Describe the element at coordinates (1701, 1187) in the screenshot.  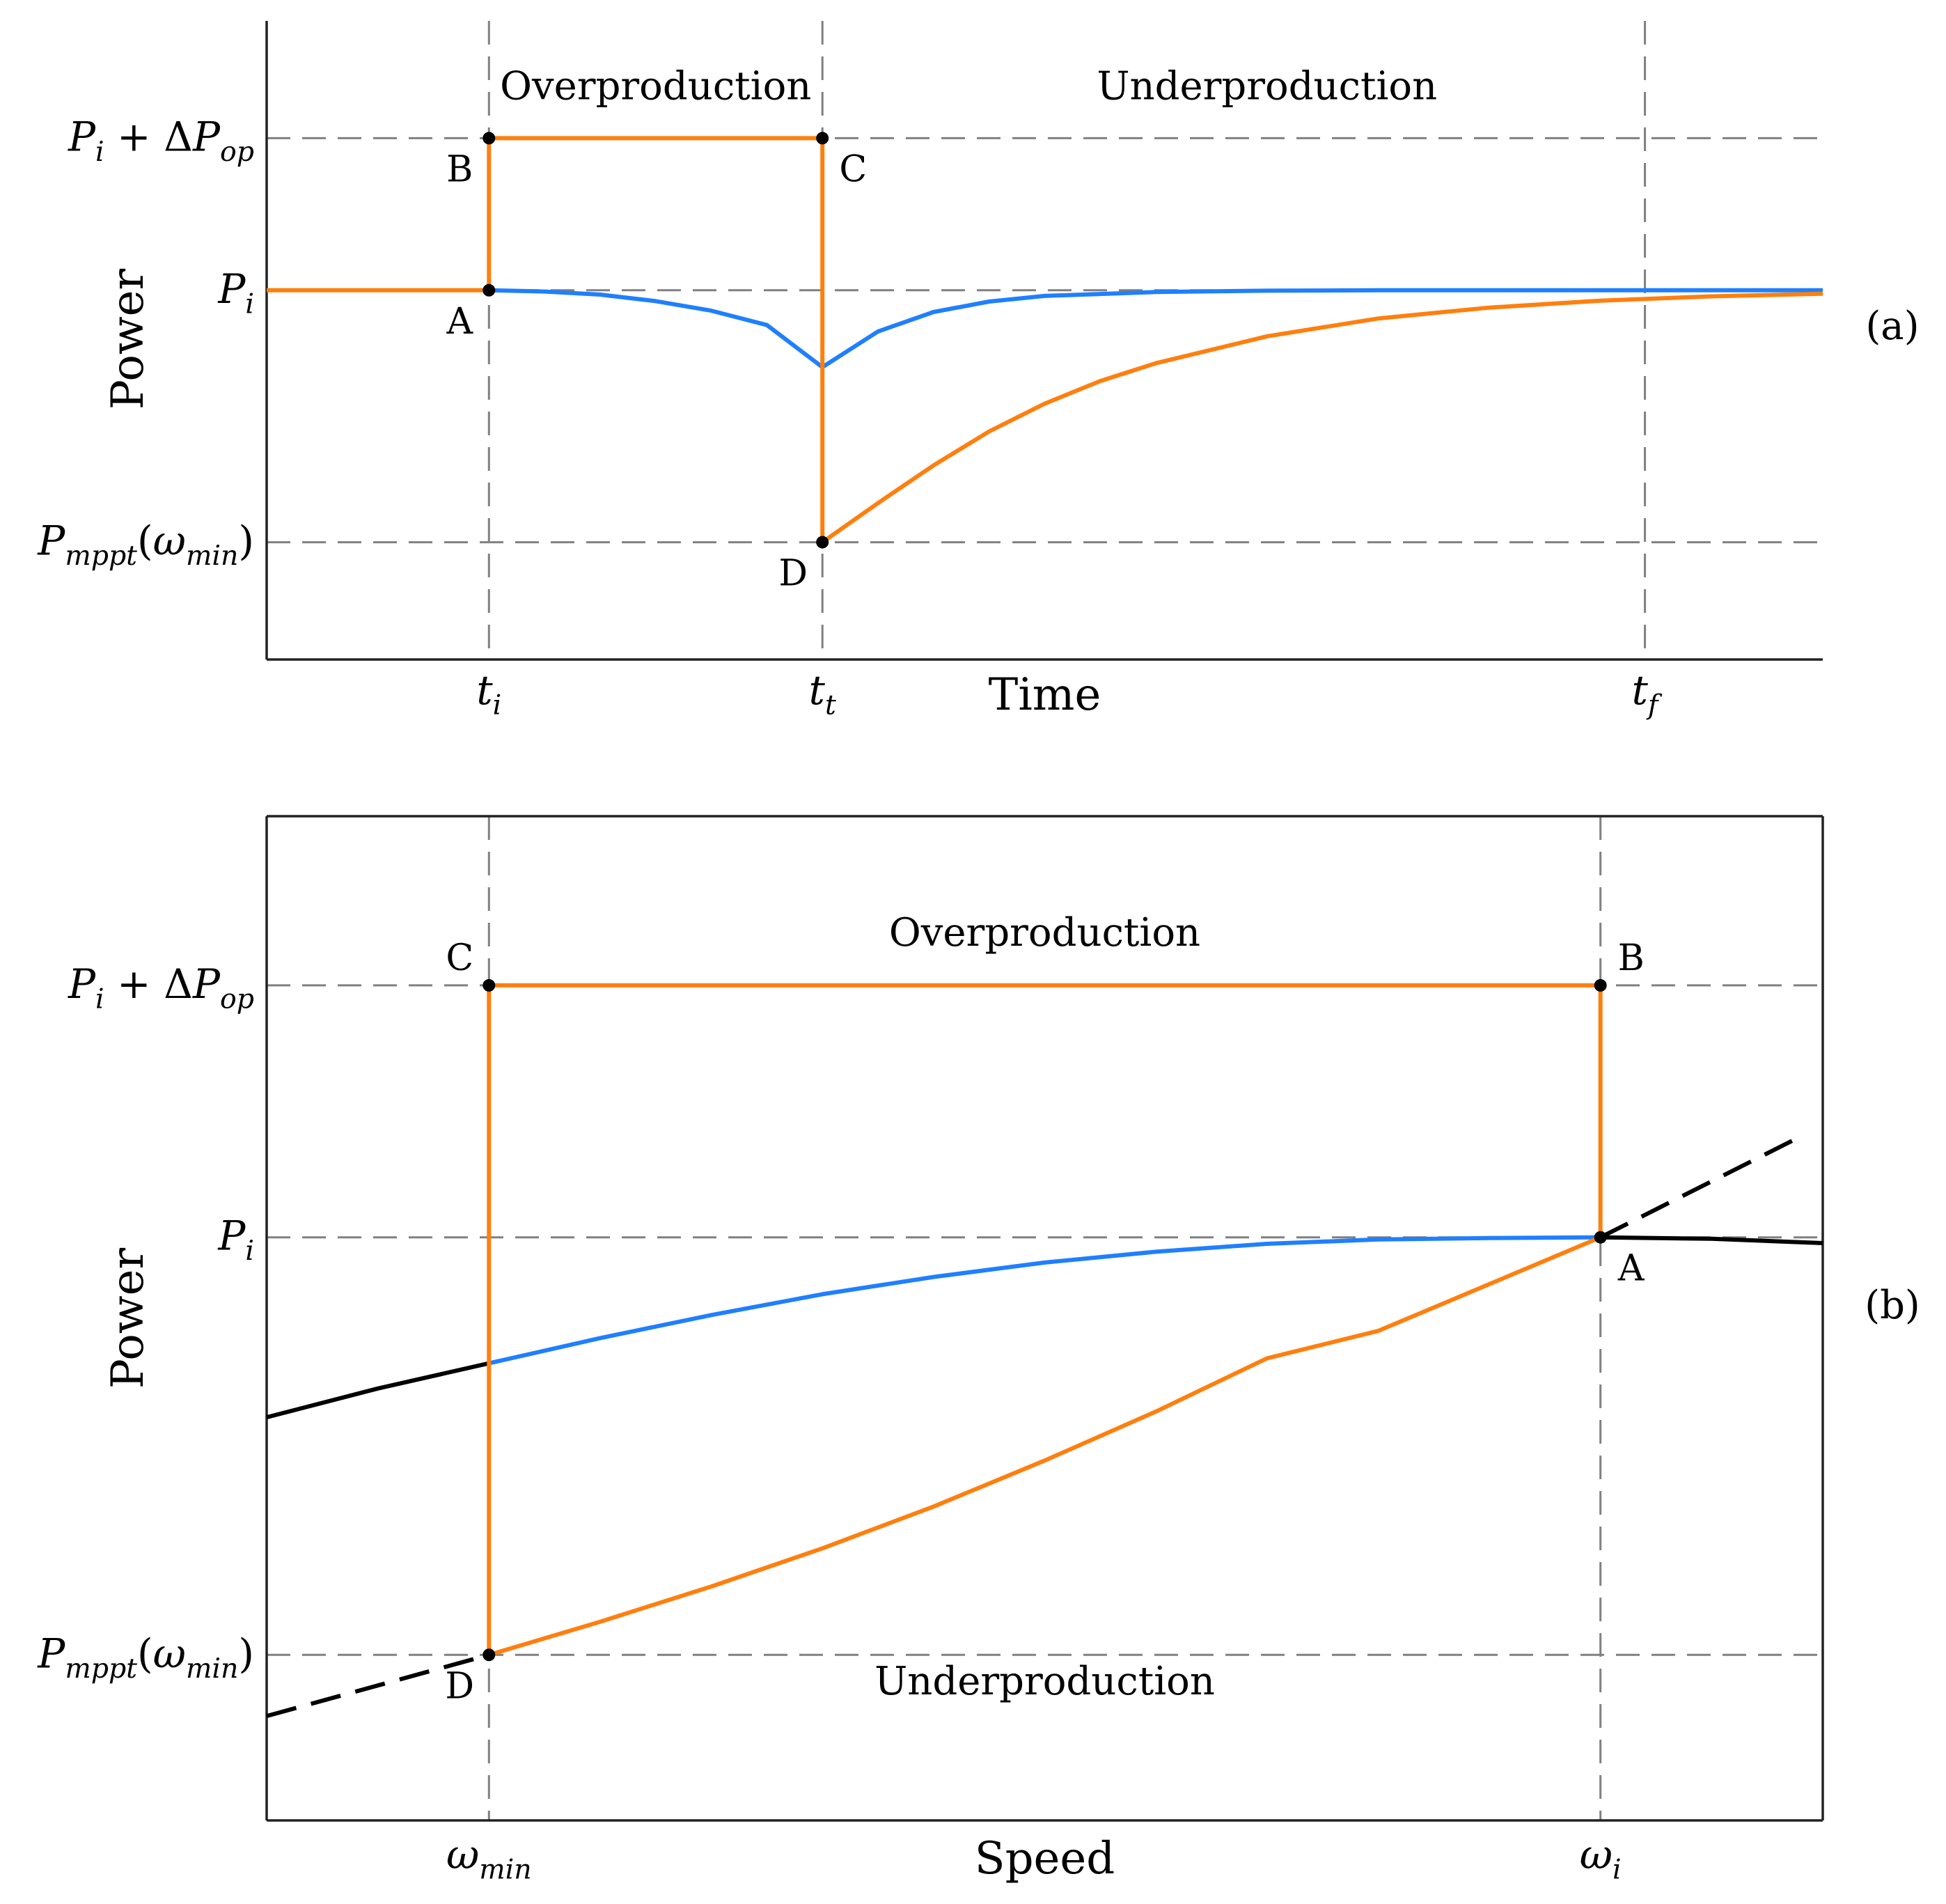
I see `series-mppt-curve-upper-` at that location.